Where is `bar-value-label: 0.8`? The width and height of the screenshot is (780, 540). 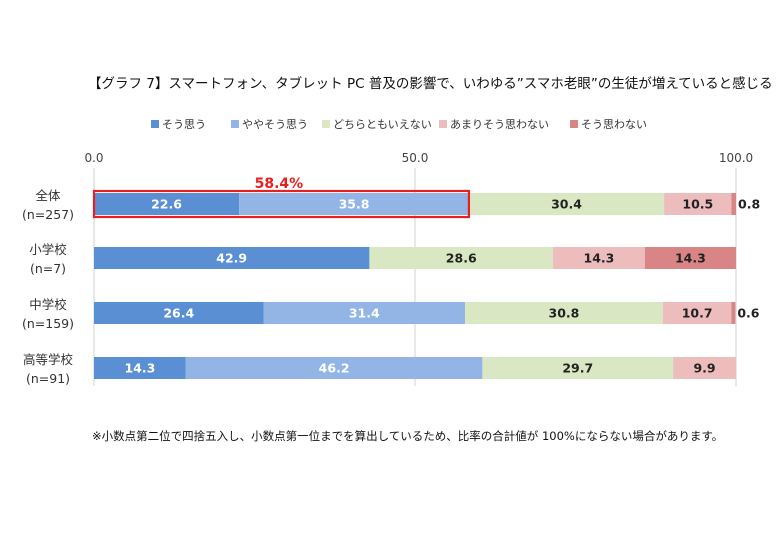 bar-value-label: 0.8 is located at coordinates (749, 204).